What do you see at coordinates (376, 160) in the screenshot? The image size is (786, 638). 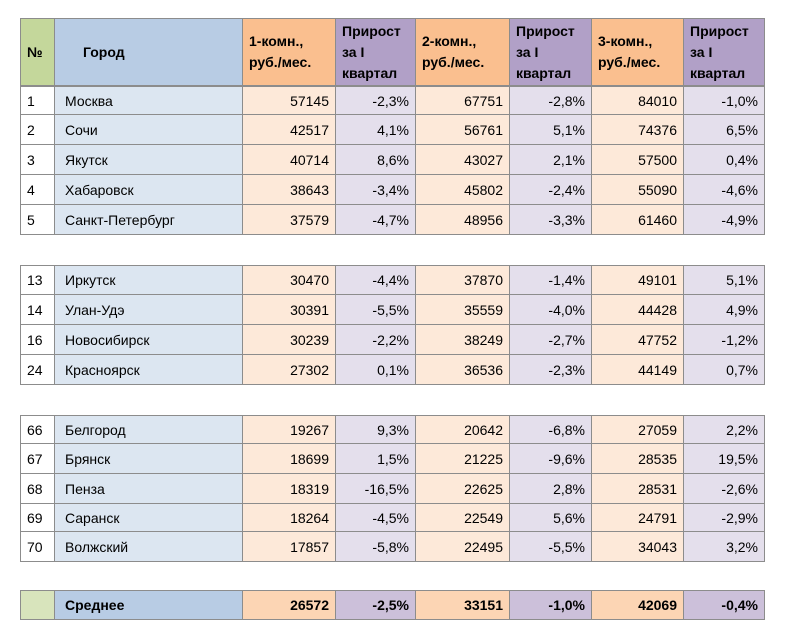 I see `value-cell: 8,6%` at bounding box center [376, 160].